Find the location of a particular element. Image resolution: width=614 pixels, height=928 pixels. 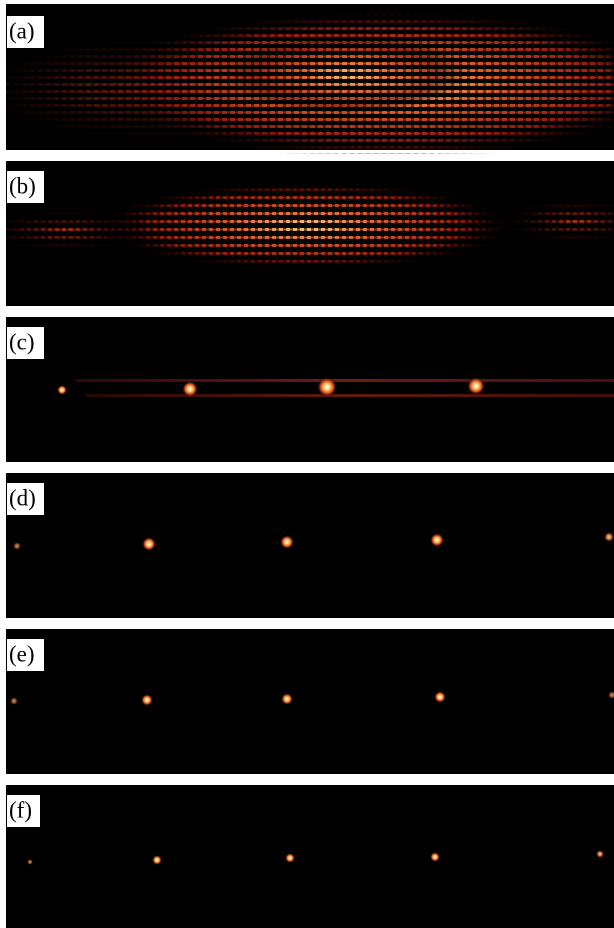

panel-label: (d) is located at coordinates (22, 497).